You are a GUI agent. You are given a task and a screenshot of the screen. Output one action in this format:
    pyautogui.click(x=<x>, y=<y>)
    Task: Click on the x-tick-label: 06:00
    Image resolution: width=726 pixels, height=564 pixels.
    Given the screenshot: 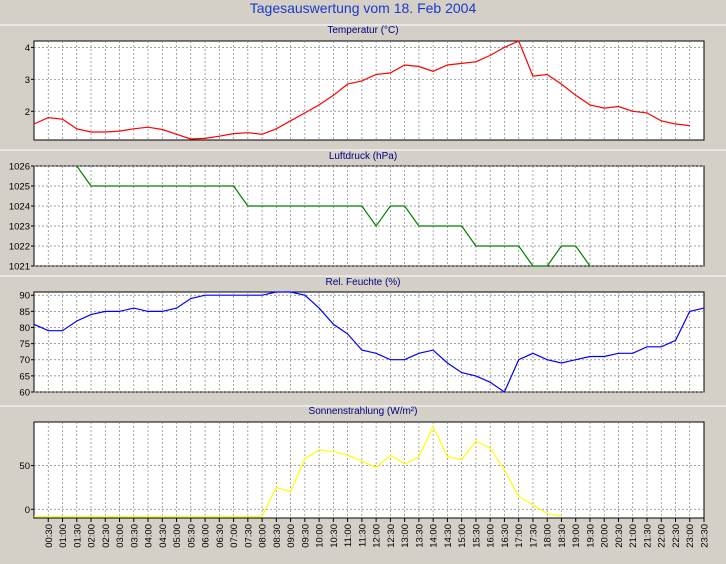 What is the action you would take?
    pyautogui.click(x=206, y=536)
    